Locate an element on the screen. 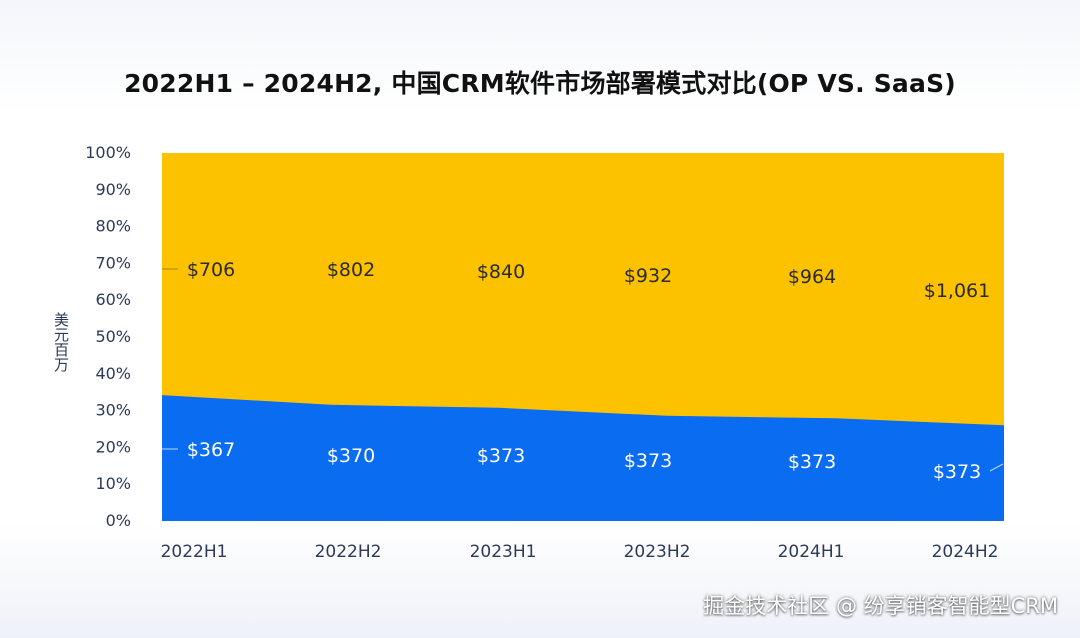 The height and width of the screenshot is (638, 1080). y-tick-label: 90% is located at coordinates (113, 189).